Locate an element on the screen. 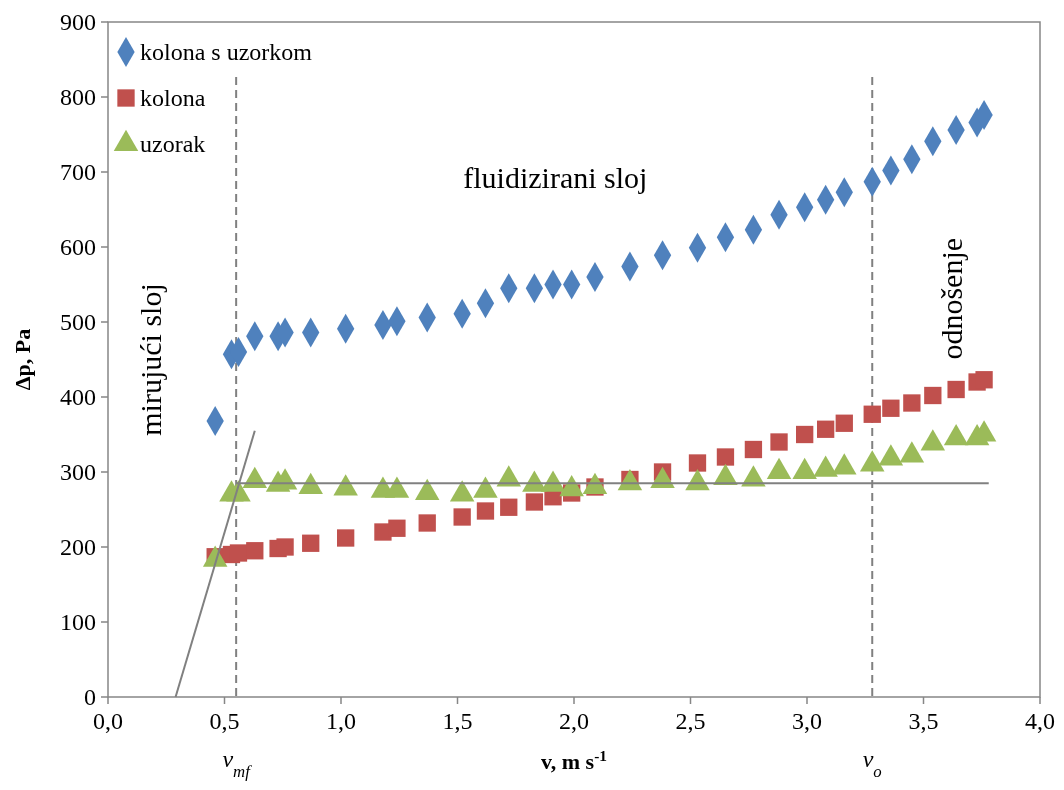 The width and height of the screenshot is (1064, 790). legend-label: kolona is located at coordinates (173, 98).